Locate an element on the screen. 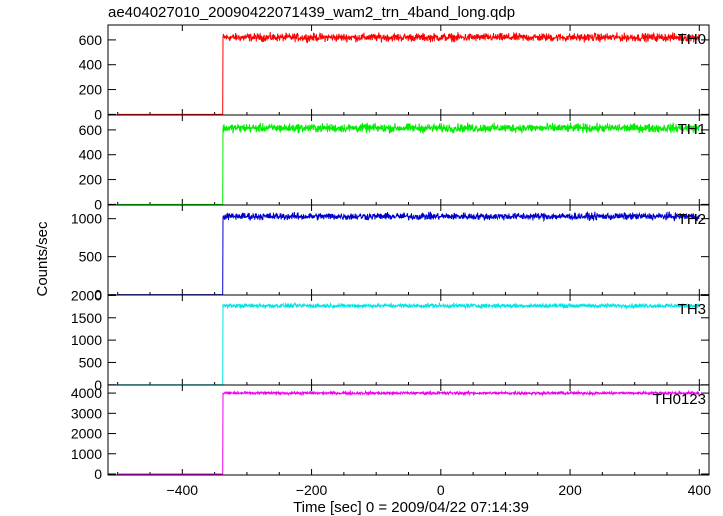 This screenshot has width=723, height=516. x-tick-label: 0 is located at coordinates (441, 490).